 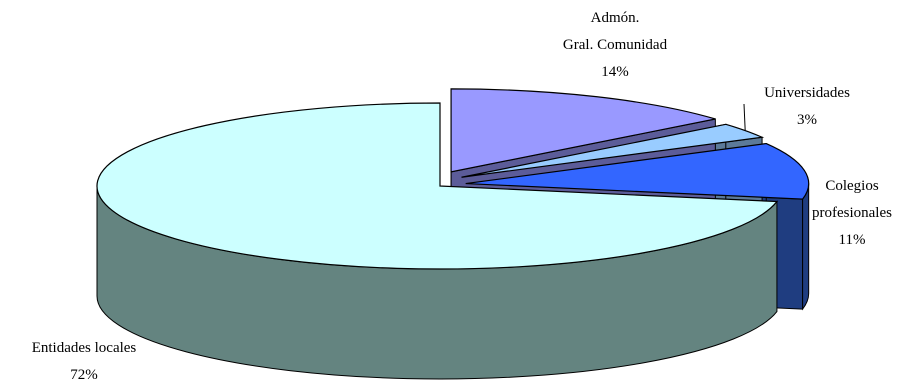 What do you see at coordinates (851, 186) in the screenshot?
I see `label-colegios-line-1: Colegios` at bounding box center [851, 186].